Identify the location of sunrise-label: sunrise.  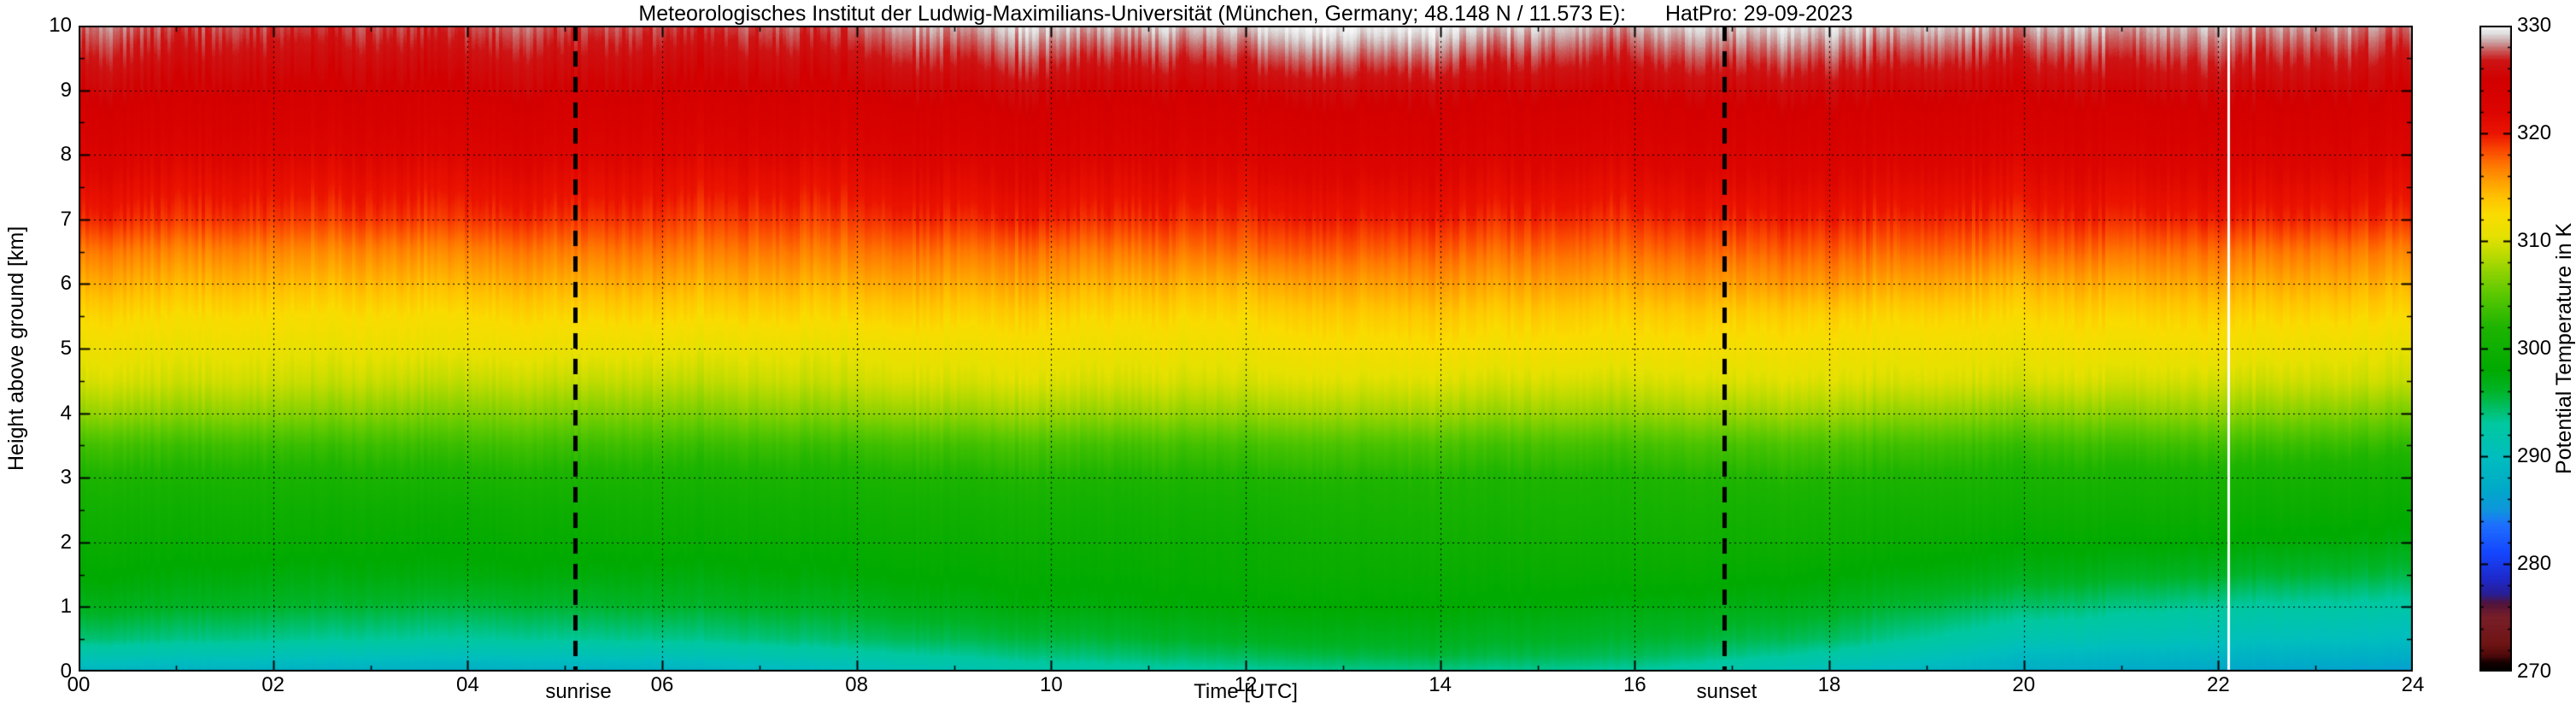
(578, 691).